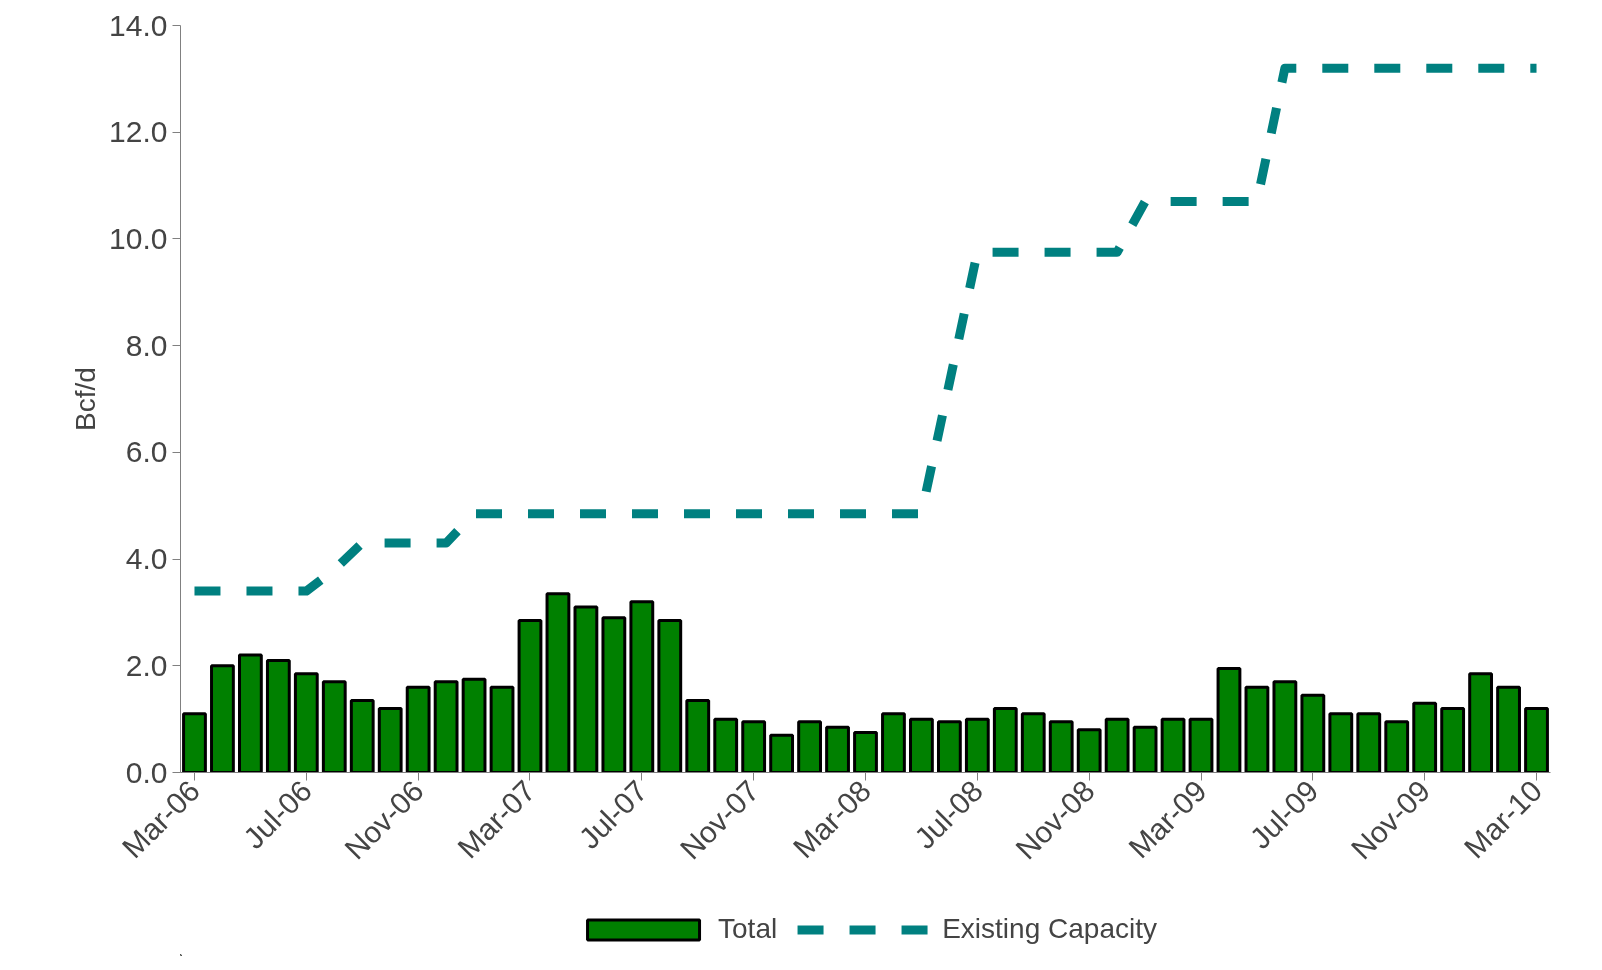 This screenshot has width=1602, height=970. What do you see at coordinates (1049, 929) in the screenshot?
I see `legend-label: Existing Capacity` at bounding box center [1049, 929].